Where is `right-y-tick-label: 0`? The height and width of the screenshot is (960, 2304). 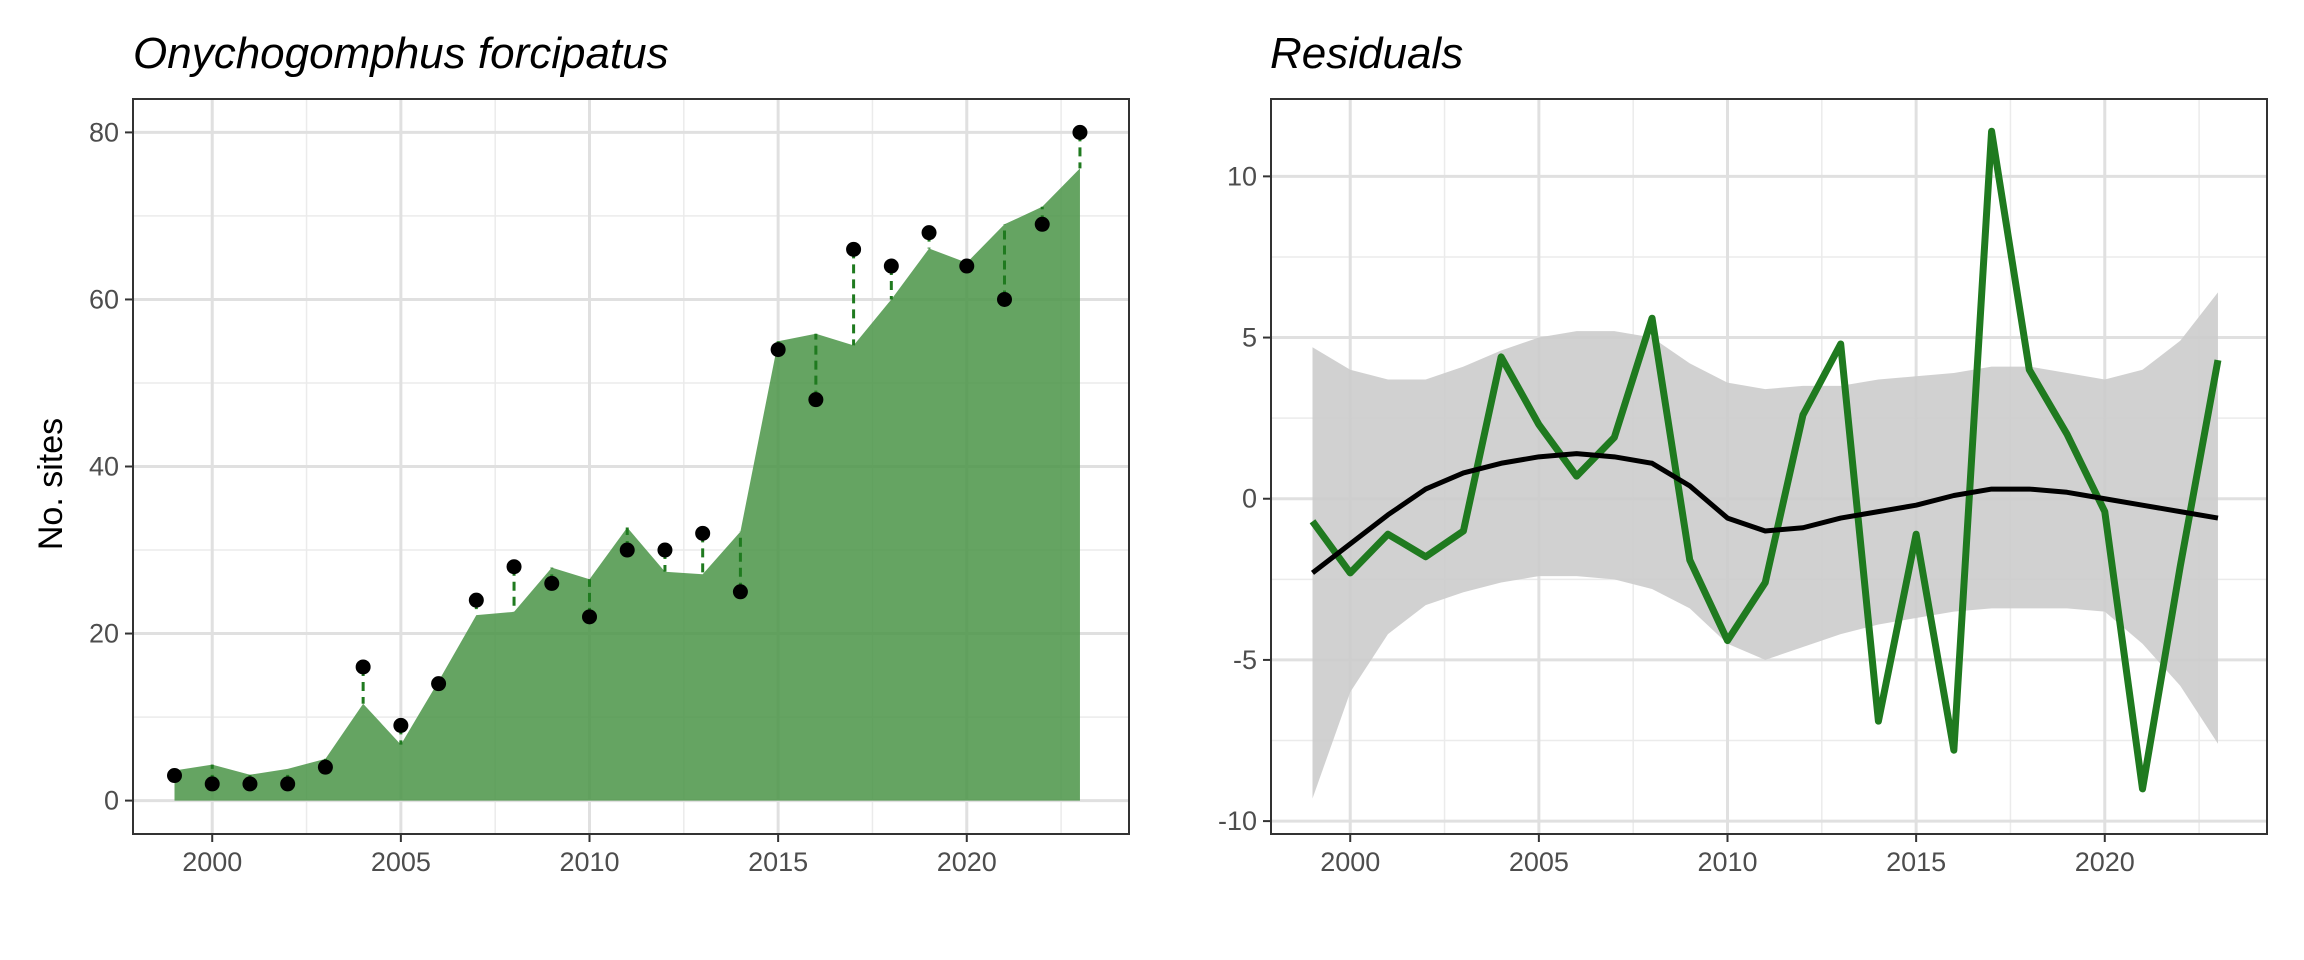 right-y-tick-label: 0 is located at coordinates (1249, 499).